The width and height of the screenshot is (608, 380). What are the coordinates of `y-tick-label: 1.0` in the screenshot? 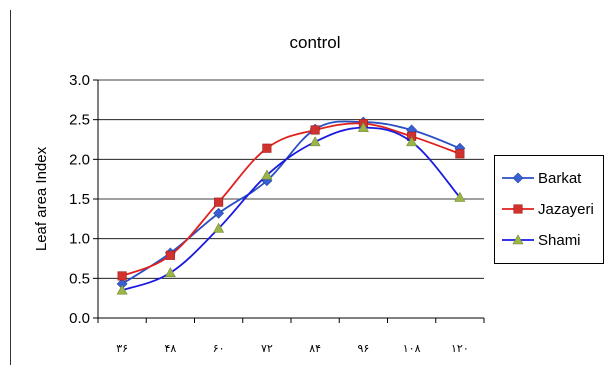 It's located at (79, 239).